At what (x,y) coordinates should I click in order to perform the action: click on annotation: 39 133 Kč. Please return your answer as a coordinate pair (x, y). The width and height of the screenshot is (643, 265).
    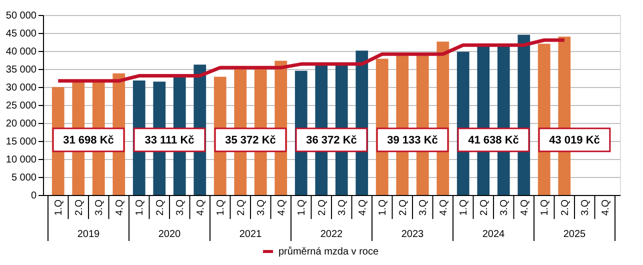
    Looking at the image, I should click on (412, 140).